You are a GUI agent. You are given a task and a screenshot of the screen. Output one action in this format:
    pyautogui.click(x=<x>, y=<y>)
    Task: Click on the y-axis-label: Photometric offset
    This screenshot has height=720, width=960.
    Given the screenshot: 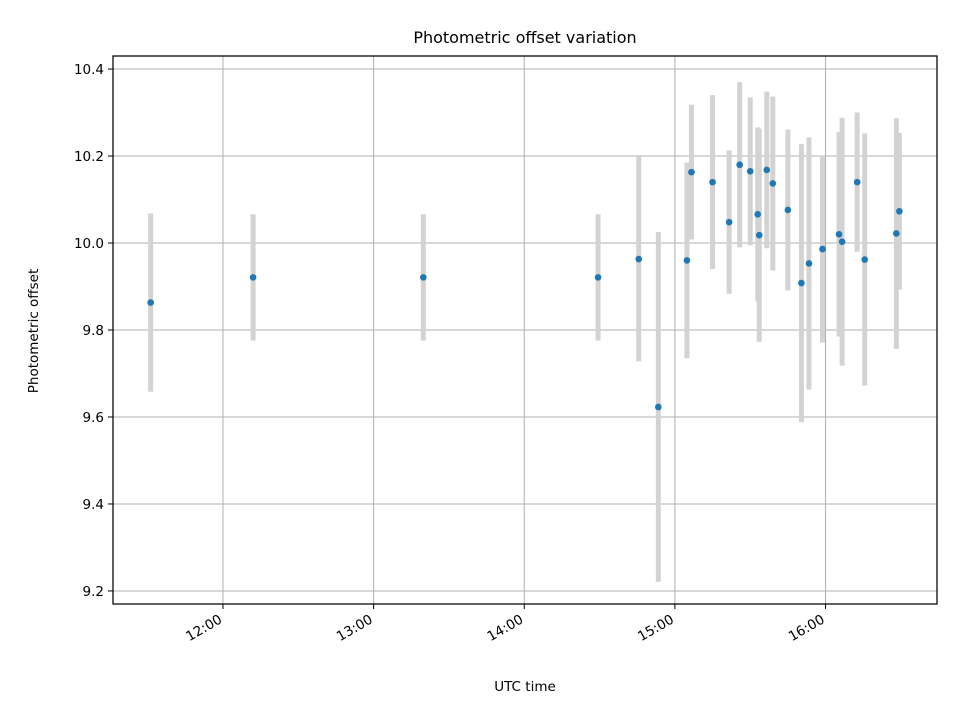 What is the action you would take?
    pyautogui.click(x=34, y=331)
    